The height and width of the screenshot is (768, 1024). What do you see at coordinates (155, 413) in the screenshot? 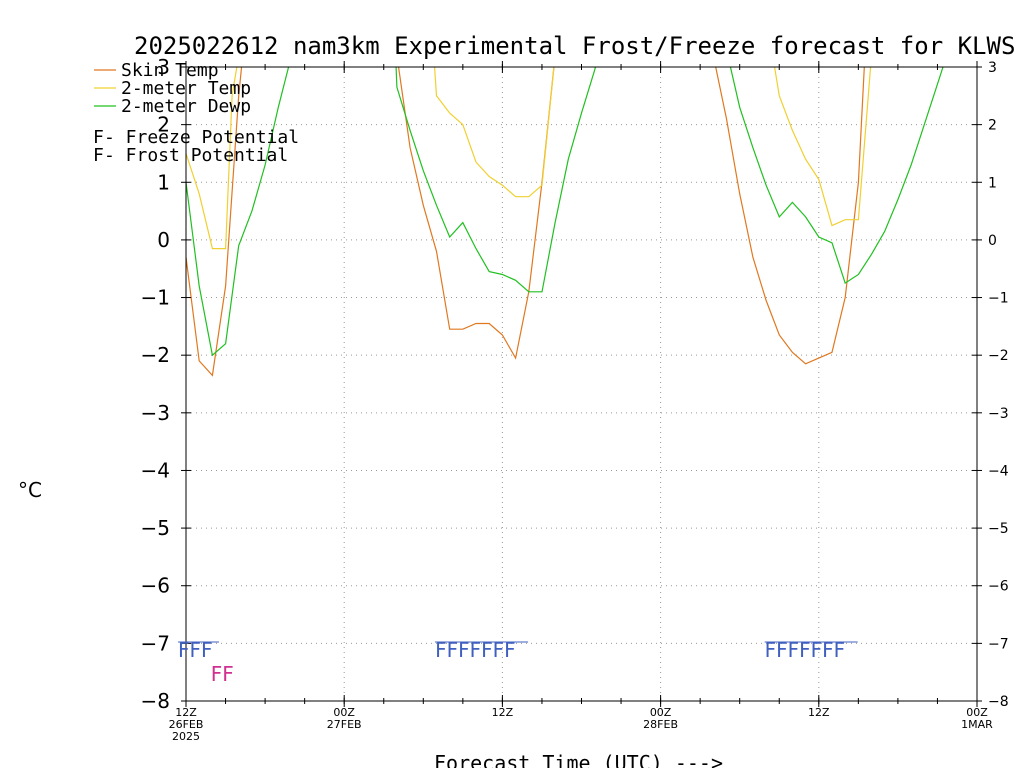
I see `y-tick-label: −3` at bounding box center [155, 413].